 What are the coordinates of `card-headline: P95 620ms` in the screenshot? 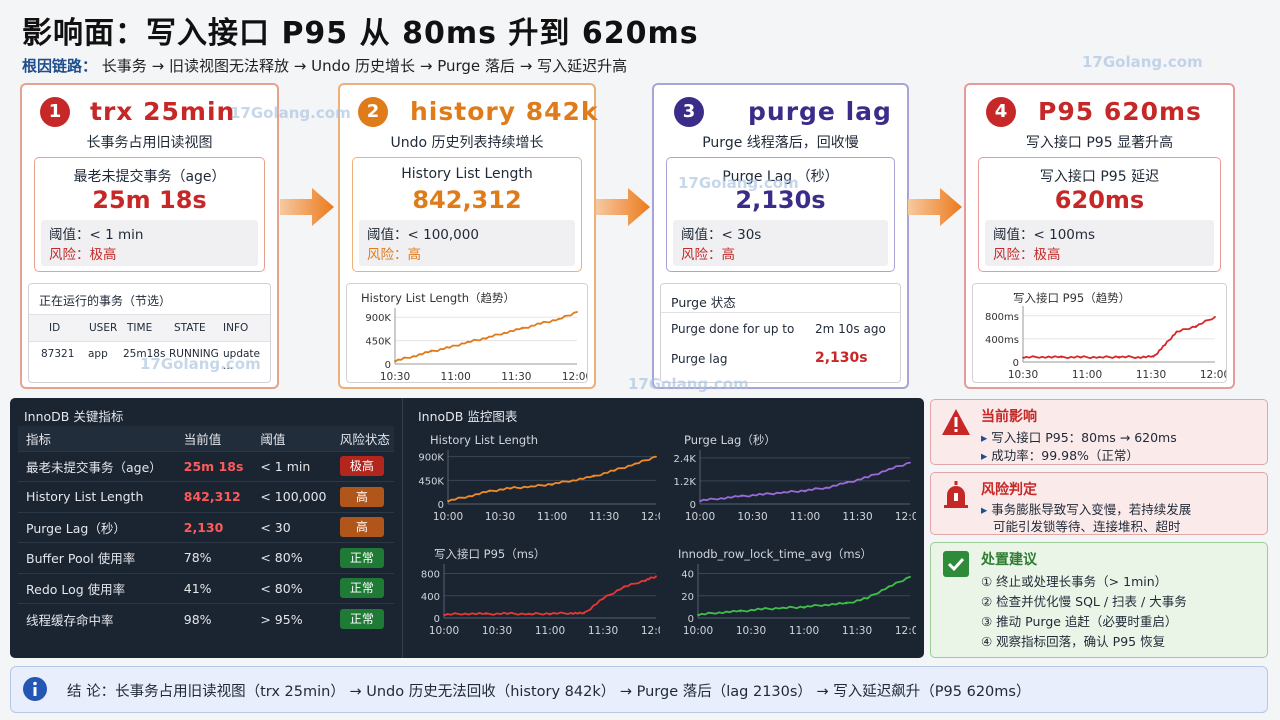 It's located at (1120, 111).